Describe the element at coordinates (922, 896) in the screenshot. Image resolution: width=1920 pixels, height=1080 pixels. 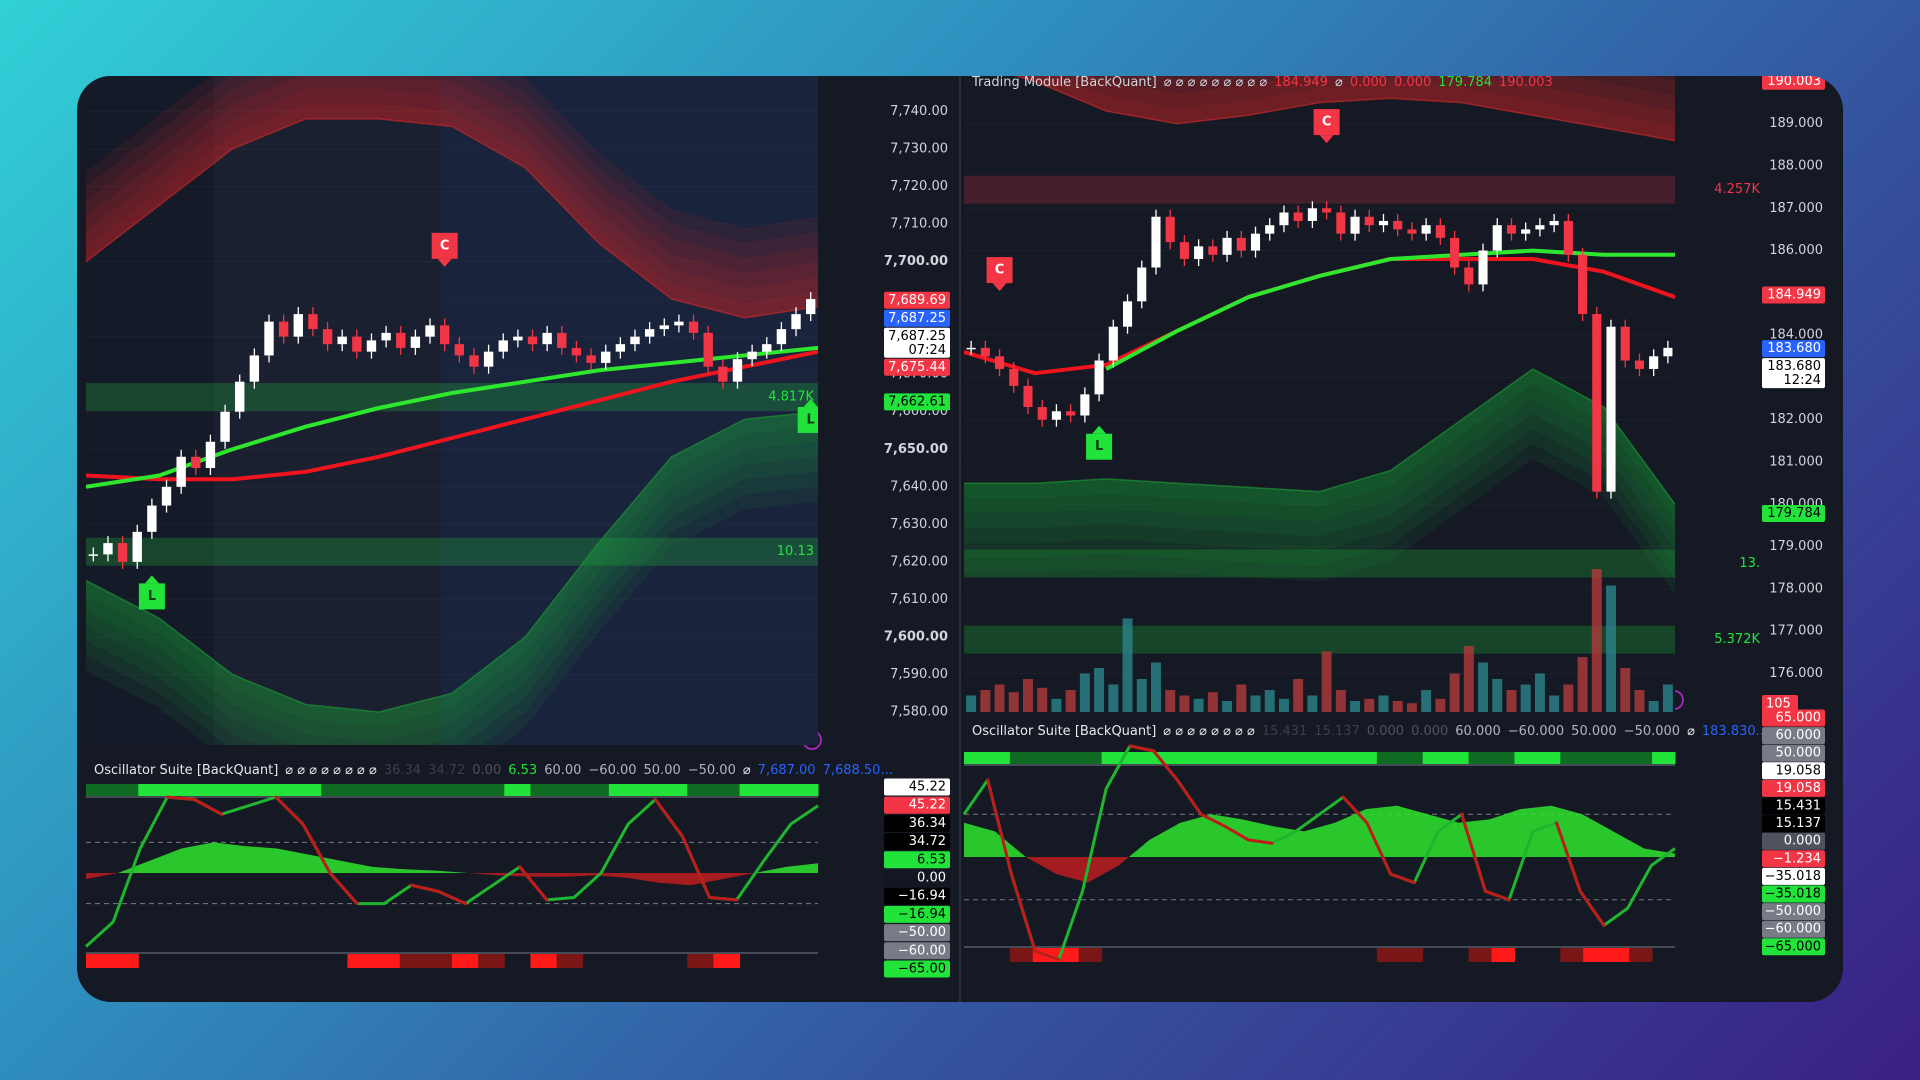
I see `osc-axis-label: −16.94` at that location.